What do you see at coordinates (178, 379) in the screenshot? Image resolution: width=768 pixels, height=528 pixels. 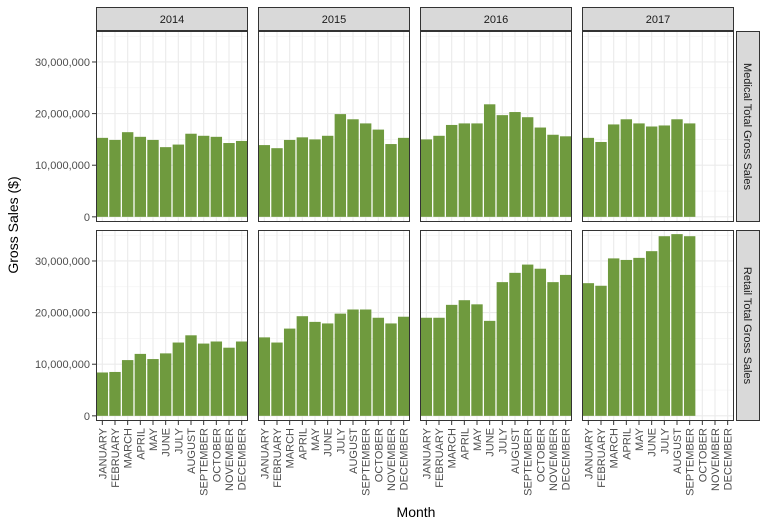 I see `bar-retail-total-gross-sales-2014-july` at bounding box center [178, 379].